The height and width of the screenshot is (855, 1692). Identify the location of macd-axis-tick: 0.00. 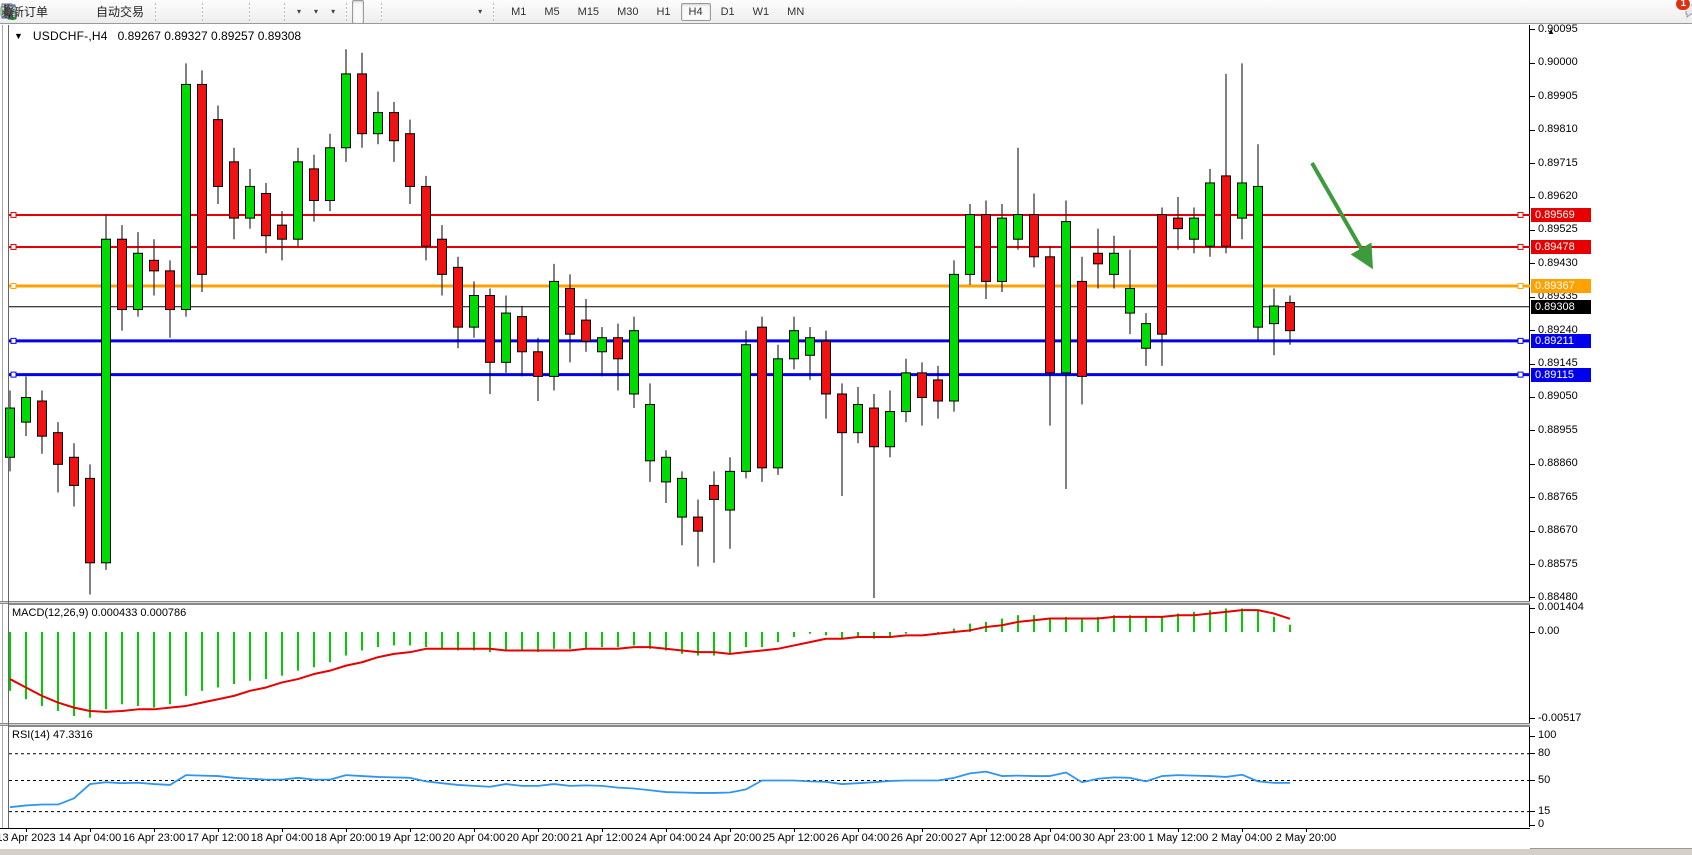
(1549, 631).